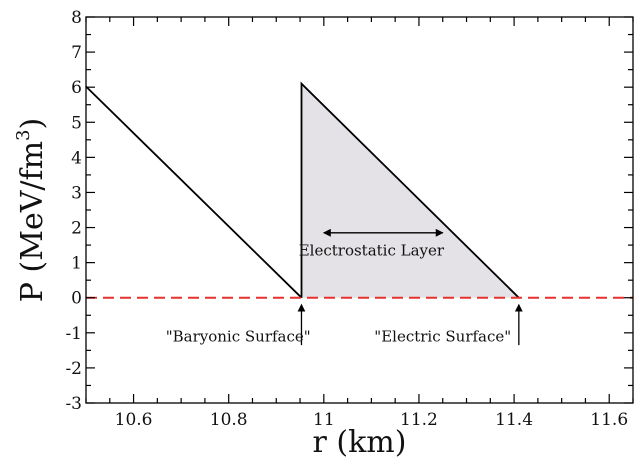  I want to click on y-tick-label: 2, so click(76, 229).